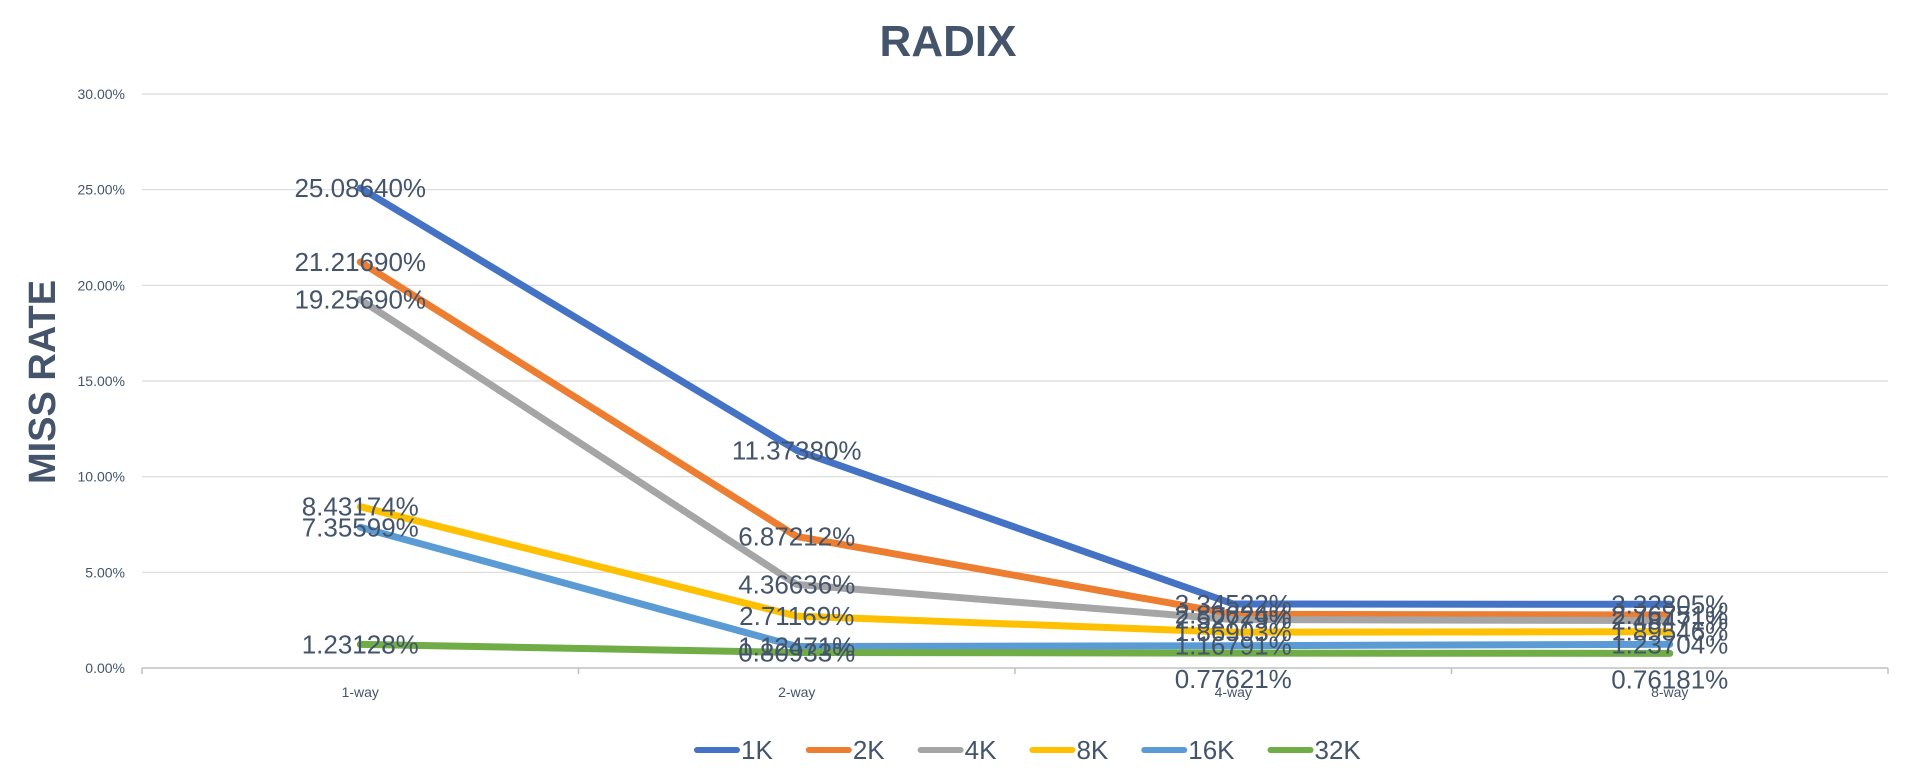  What do you see at coordinates (360, 527) in the screenshot?
I see `data-label: 7.35599%` at bounding box center [360, 527].